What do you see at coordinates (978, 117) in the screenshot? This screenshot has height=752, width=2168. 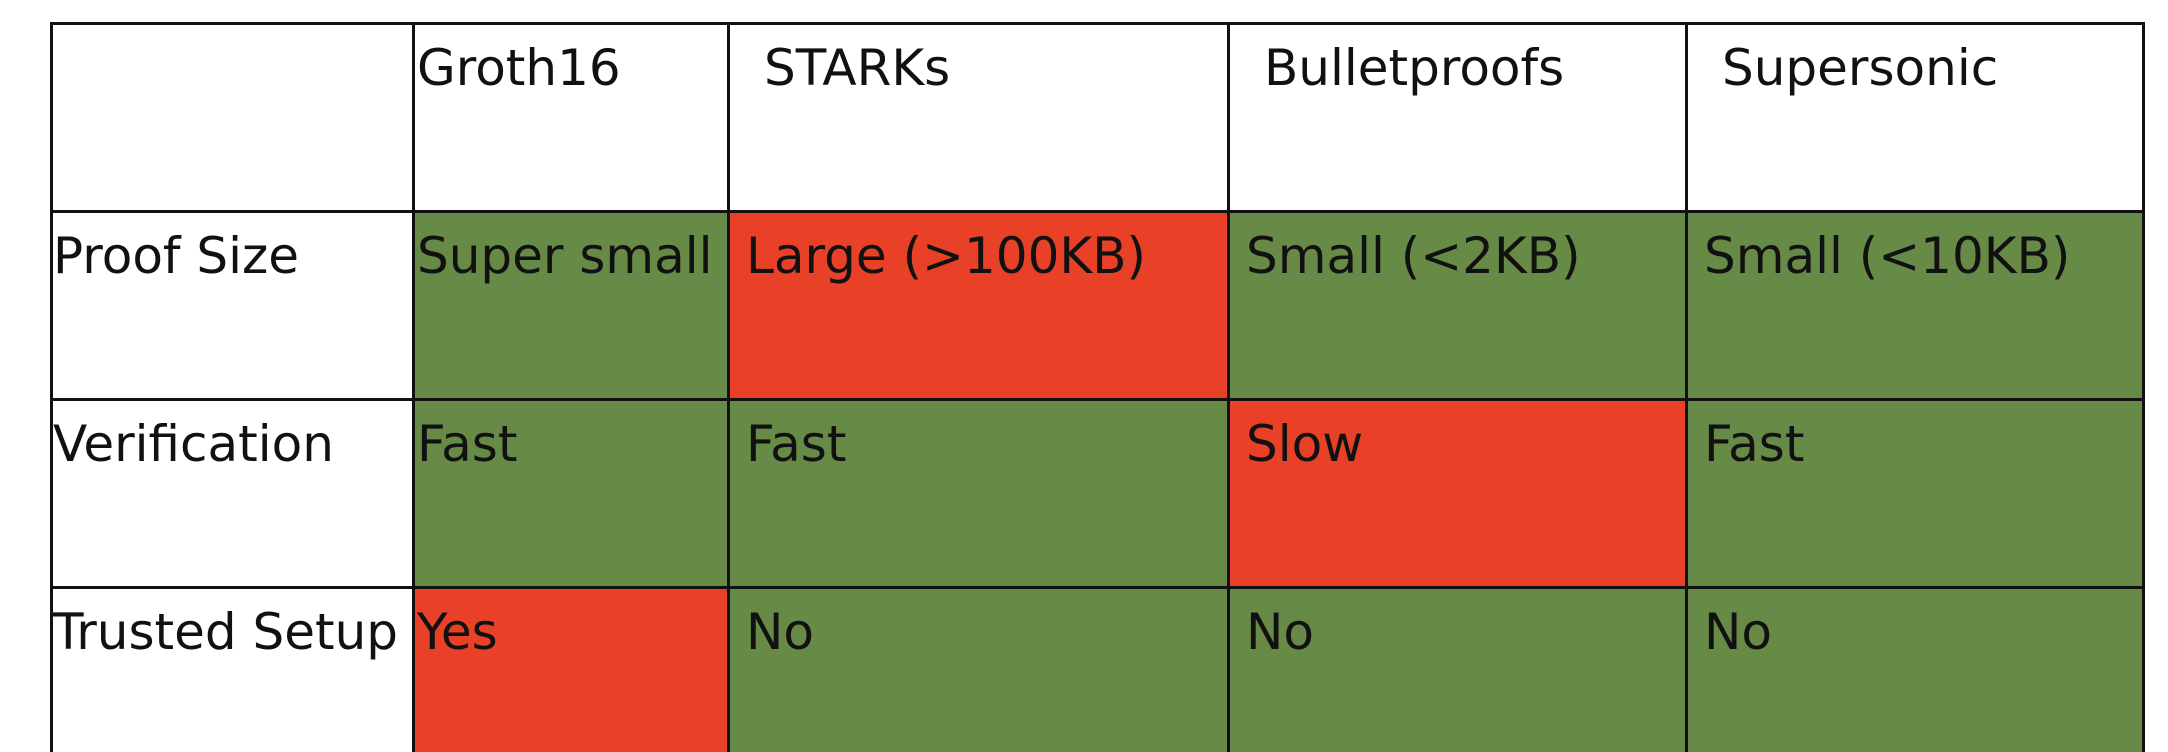 I see `column-header-starks: STARKs` at bounding box center [978, 117].